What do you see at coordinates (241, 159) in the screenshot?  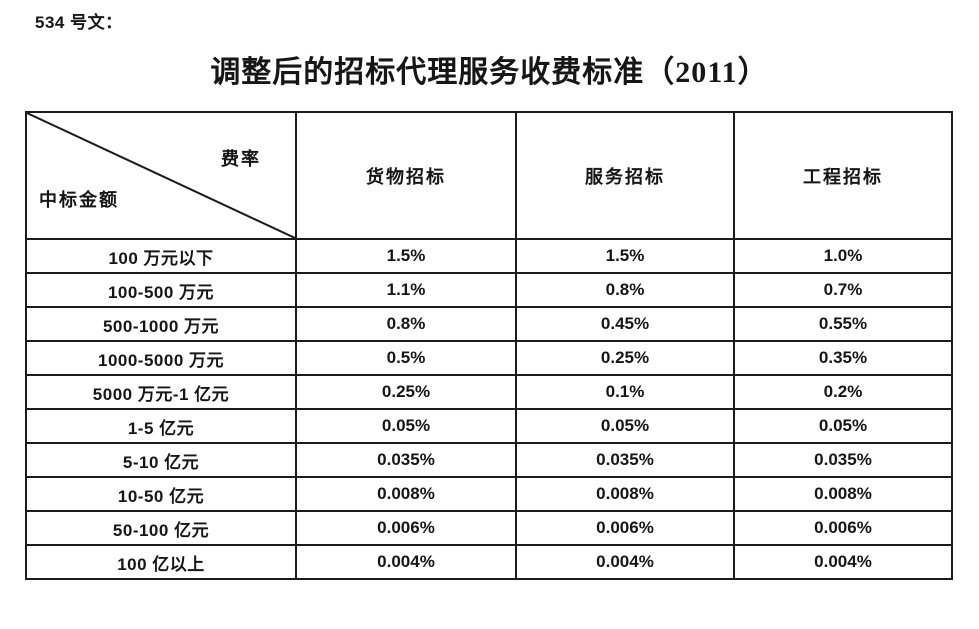 I see `corner-label-rate: 费率` at bounding box center [241, 159].